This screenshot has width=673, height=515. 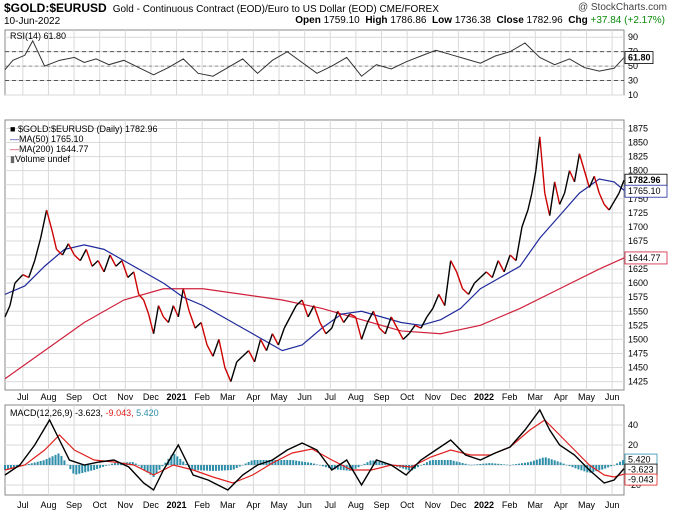 I want to click on low-value: 1736.38, so click(x=472, y=20).